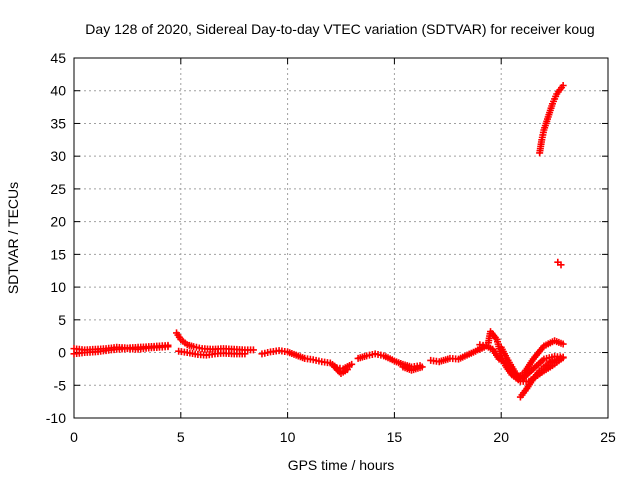 The image size is (640, 480). What do you see at coordinates (62, 353) in the screenshot?
I see `y-tick-label: 0` at bounding box center [62, 353].